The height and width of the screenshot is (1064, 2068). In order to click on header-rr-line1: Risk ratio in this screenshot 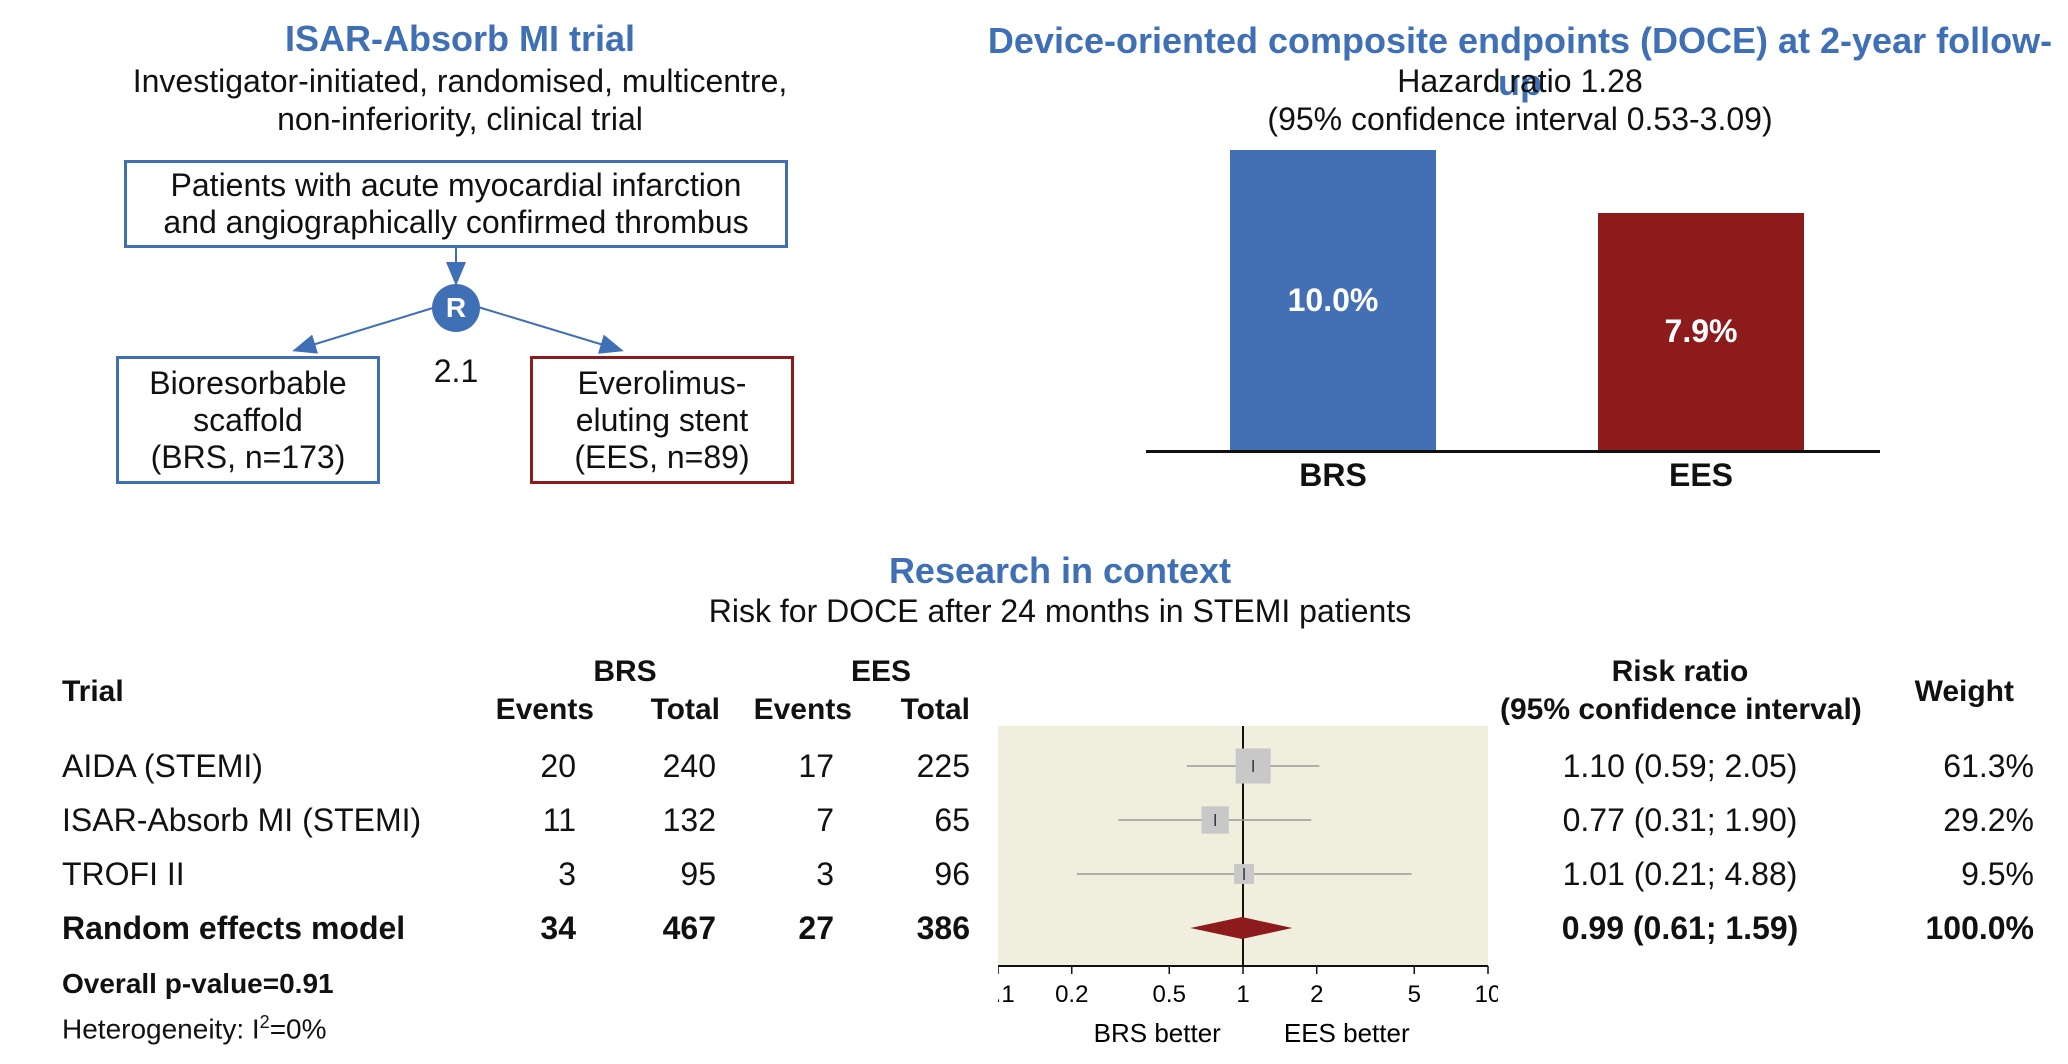, I will do `click(1680, 671)`.